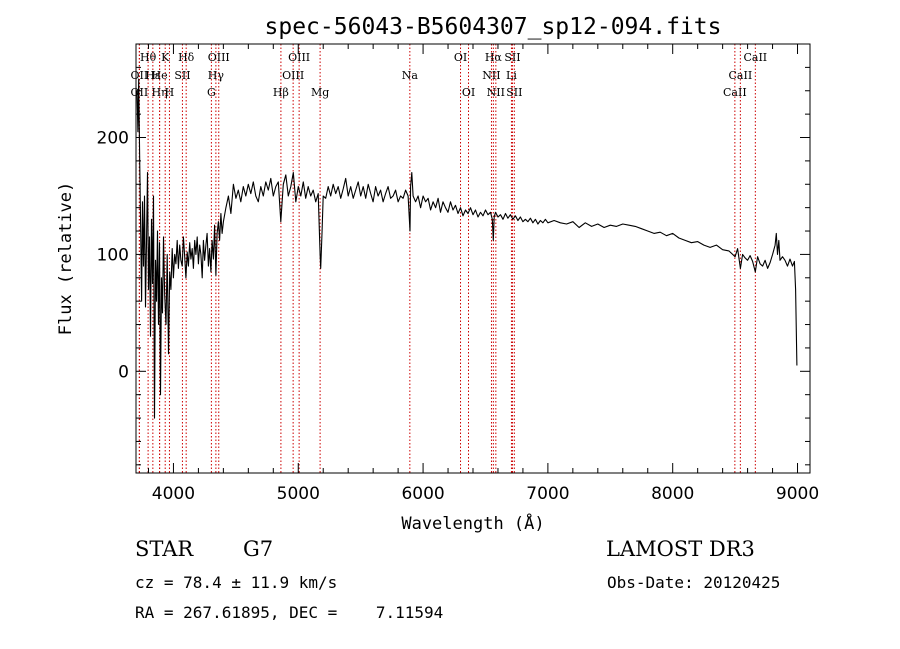  I want to click on line-label-10: OIII, so click(219, 57).